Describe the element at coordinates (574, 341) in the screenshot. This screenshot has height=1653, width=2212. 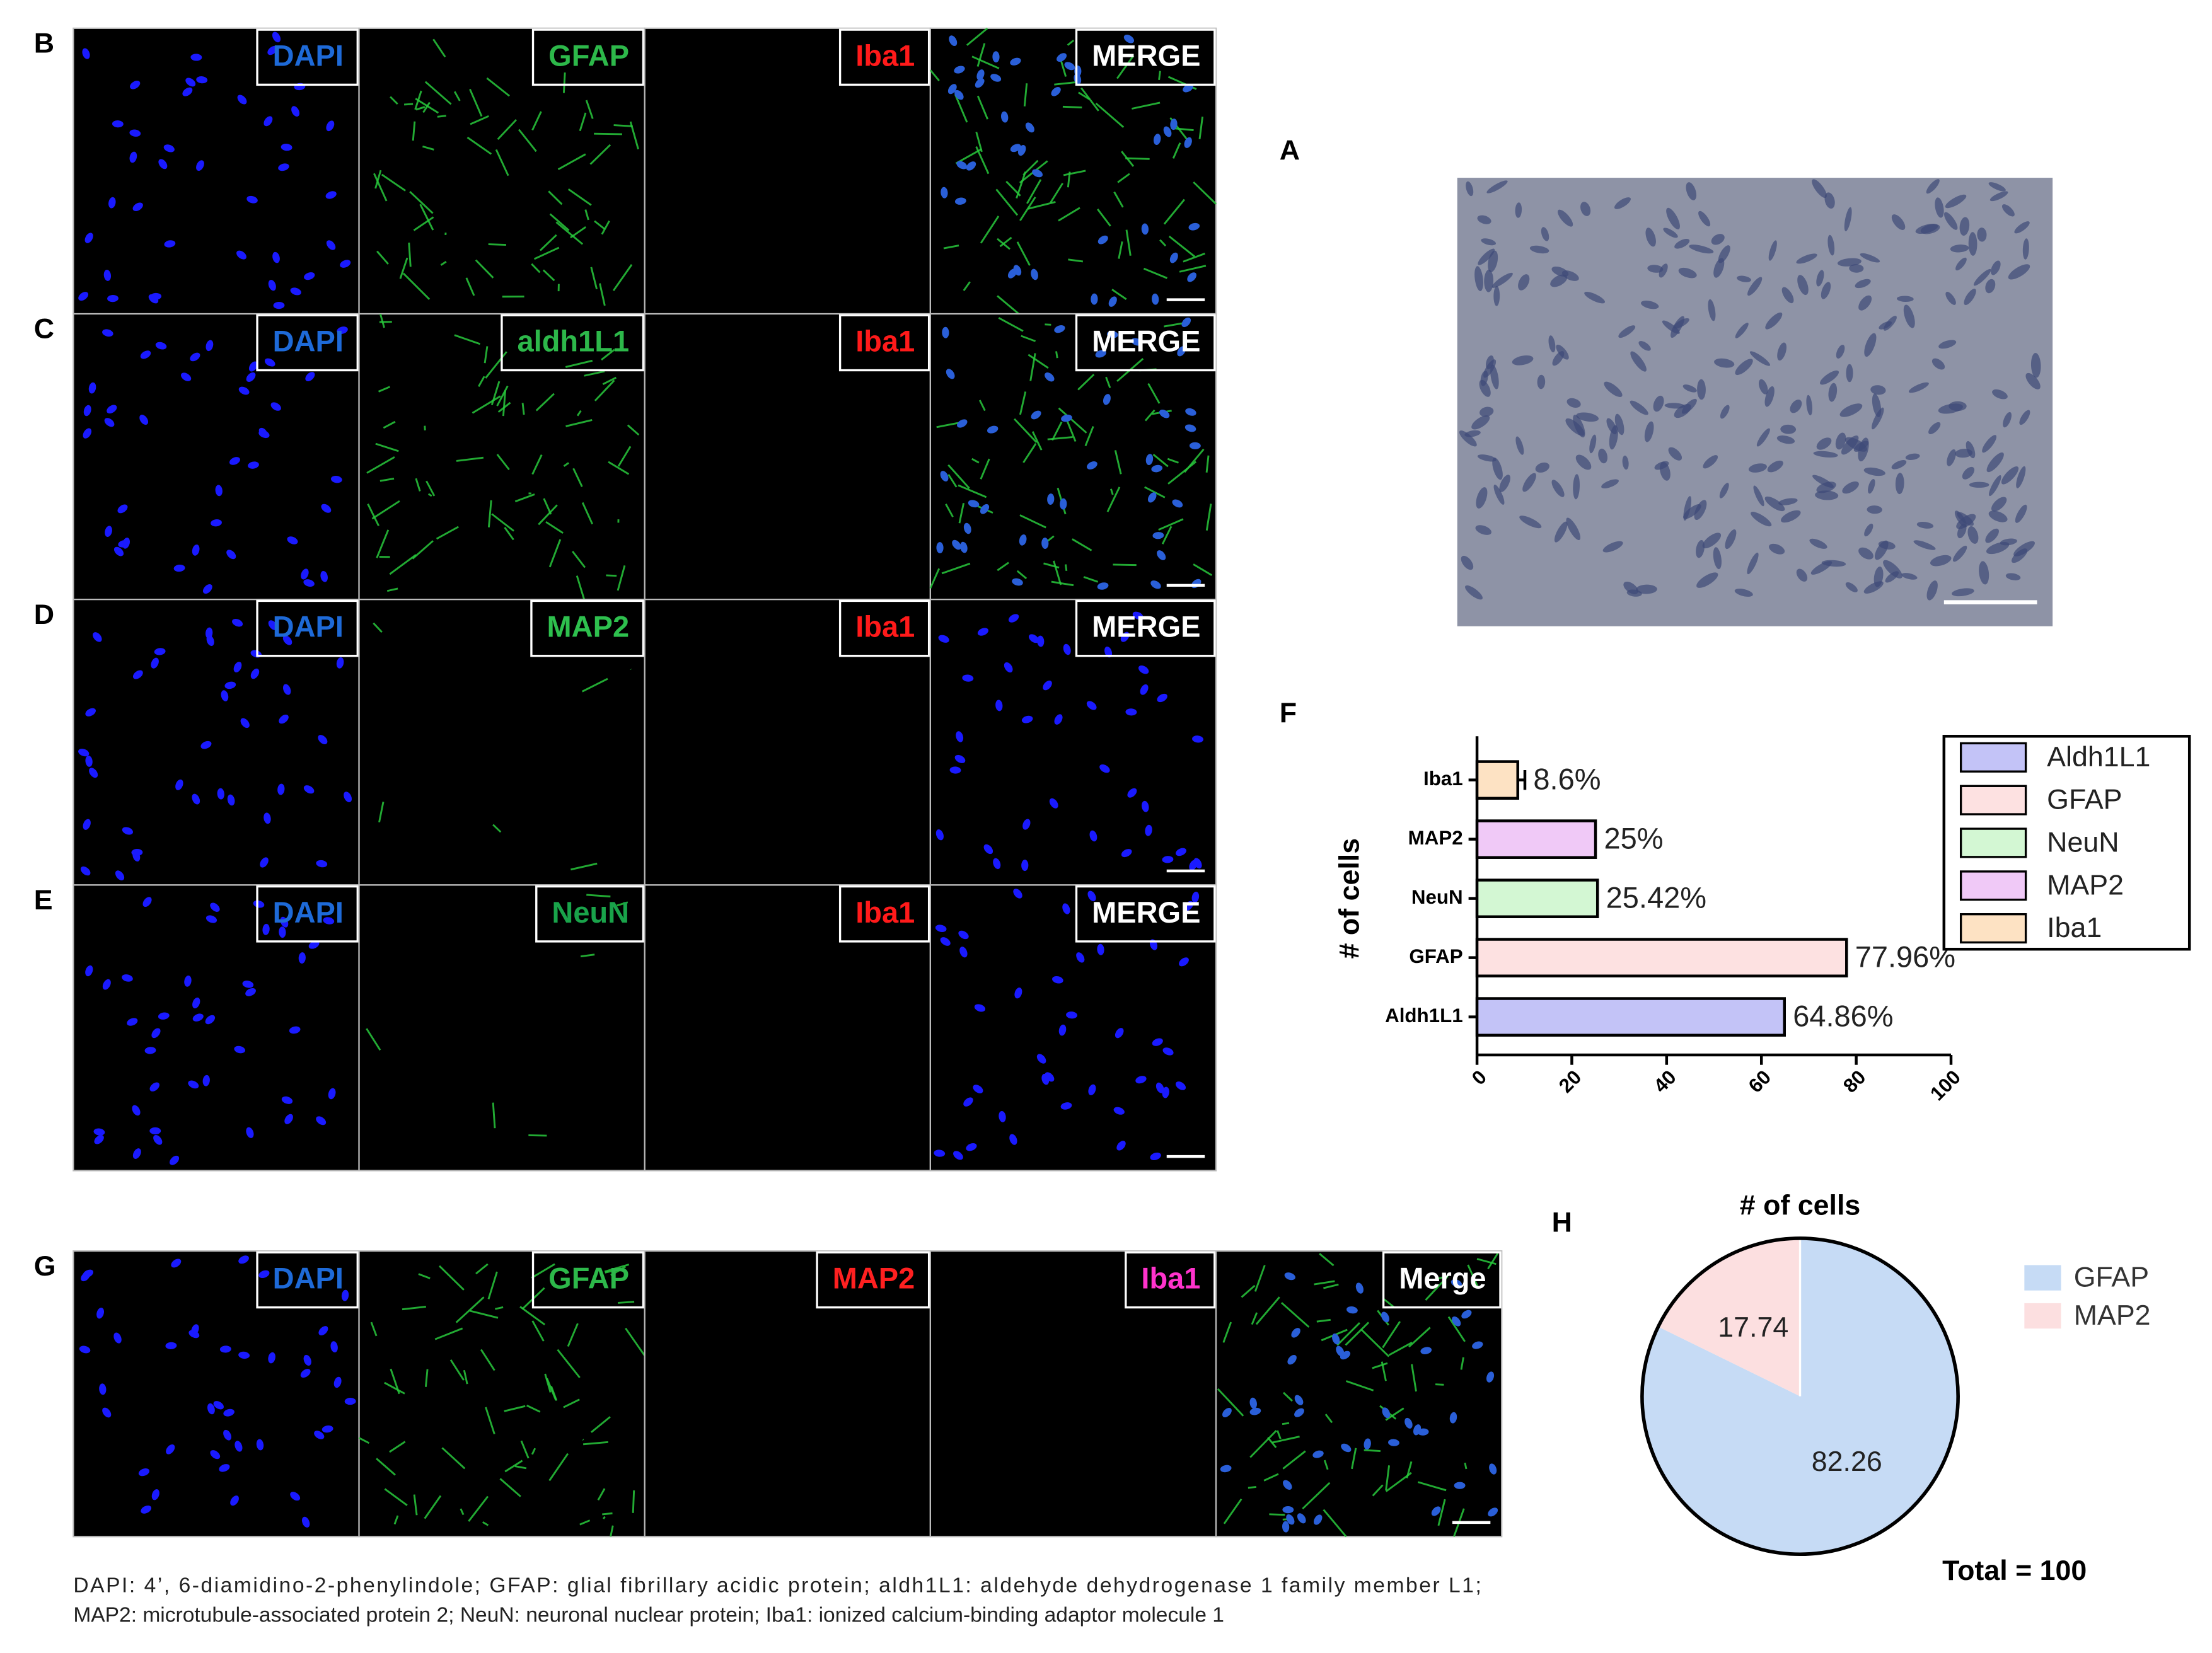
I see `channel-label: aldh1L1` at that location.